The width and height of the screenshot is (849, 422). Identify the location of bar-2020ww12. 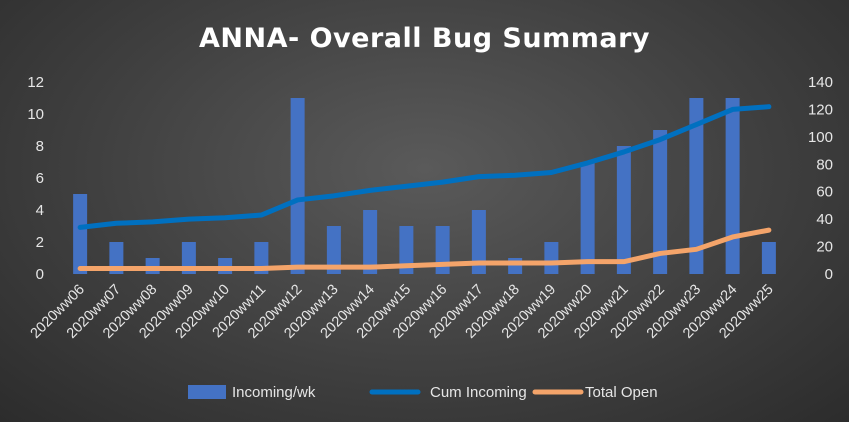
(297, 186).